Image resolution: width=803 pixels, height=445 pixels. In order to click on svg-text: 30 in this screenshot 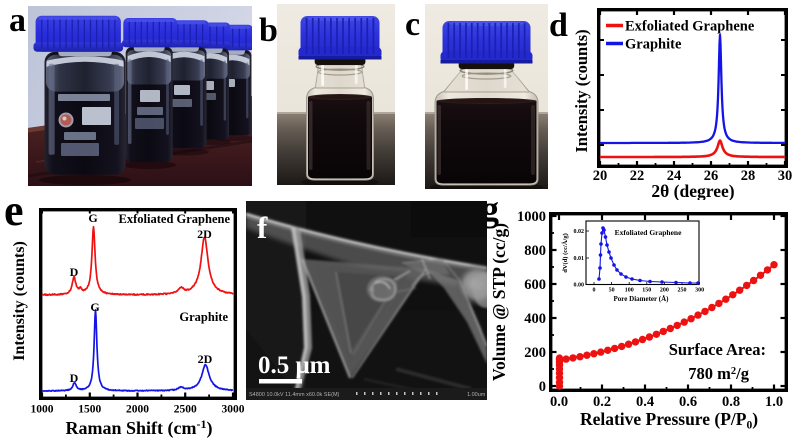, I will do `click(785, 176)`.